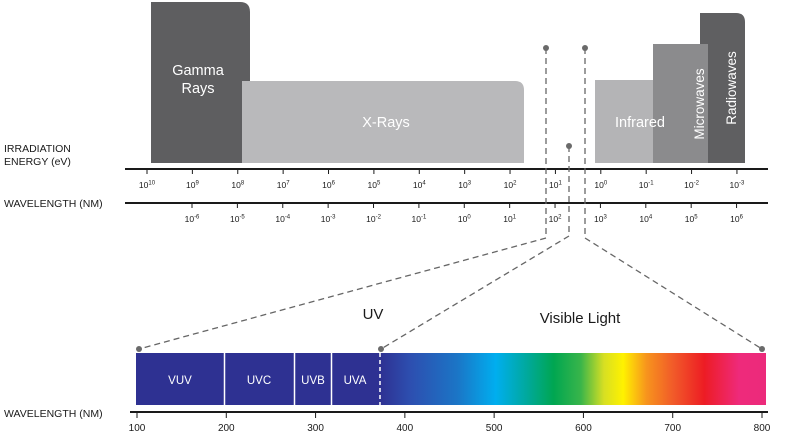 The image size is (797, 437). Describe the element at coordinates (555, 185) in the screenshot. I see `energy-tick-label: 10¹` at that location.